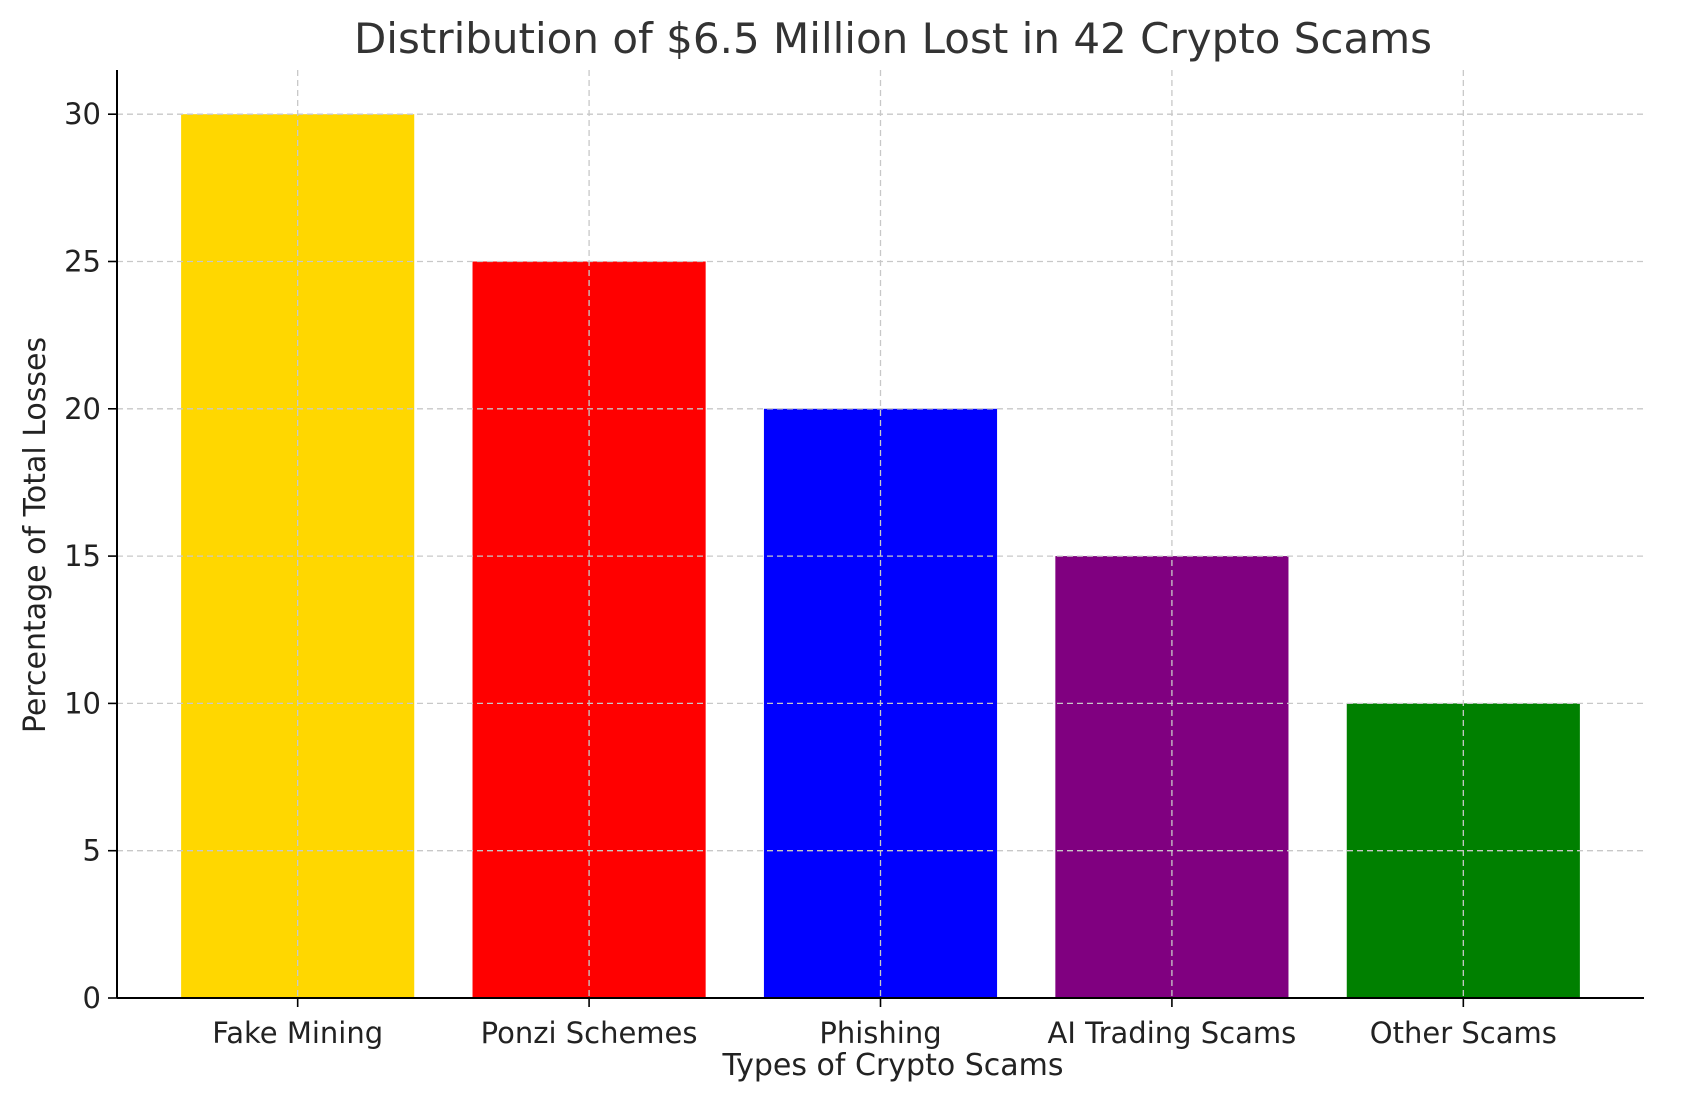 The image size is (1686, 1101). What do you see at coordinates (92, 998) in the screenshot?
I see `y-tick-label: 0` at bounding box center [92, 998].